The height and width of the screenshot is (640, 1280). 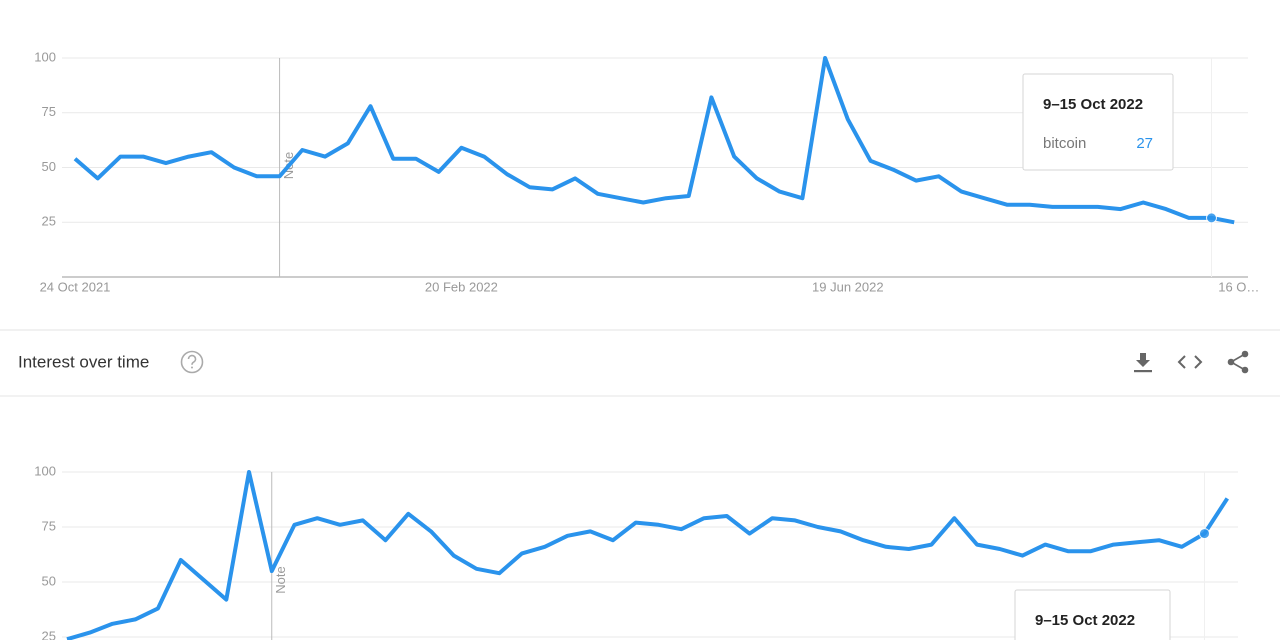 What do you see at coordinates (83, 361) in the screenshot?
I see `section-title: Interest over time` at bounding box center [83, 361].